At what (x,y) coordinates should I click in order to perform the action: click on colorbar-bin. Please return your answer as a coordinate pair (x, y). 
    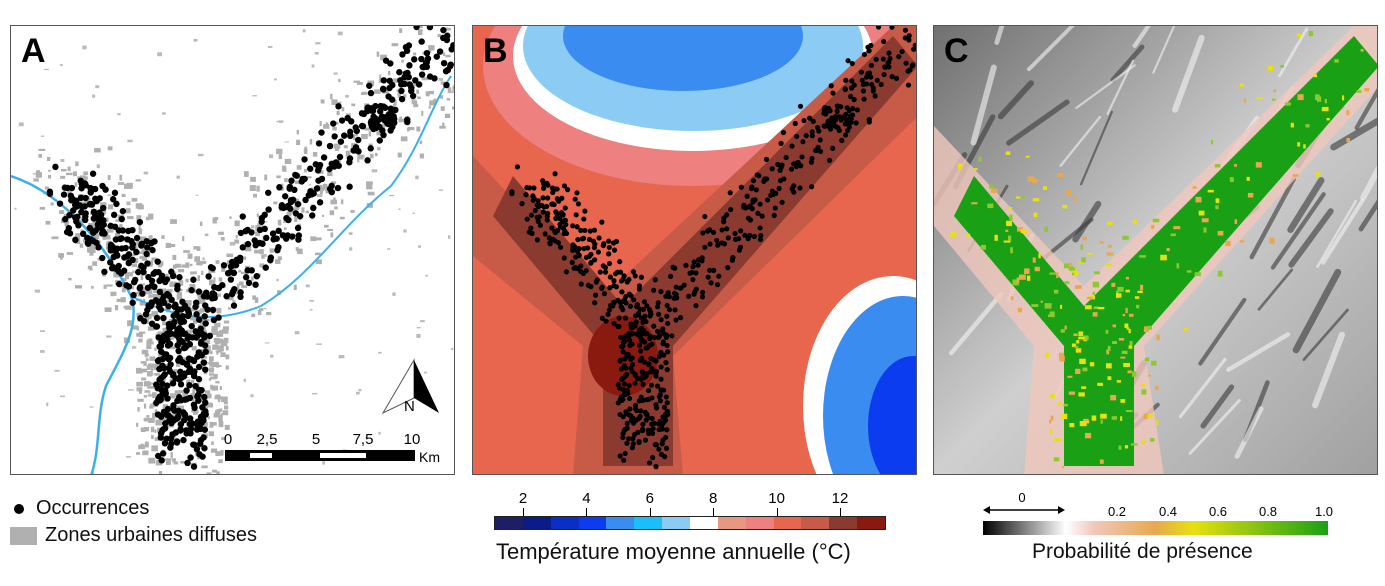
    Looking at the image, I should click on (620, 523).